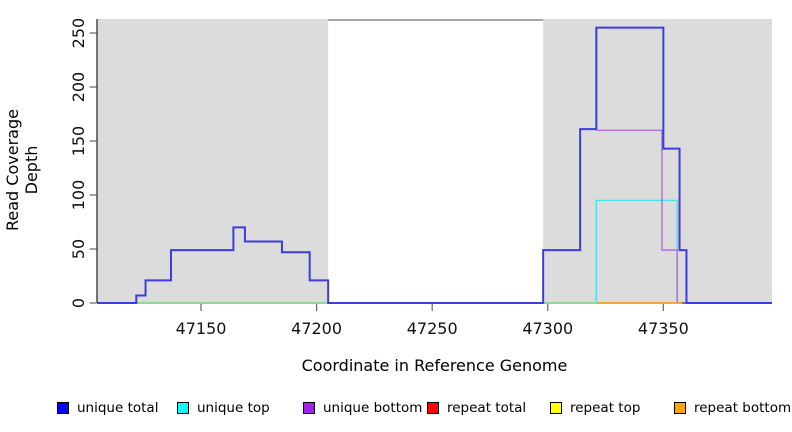 The image size is (792, 432). Describe the element at coordinates (78, 33) in the screenshot. I see `y-tick-label: 250` at that location.